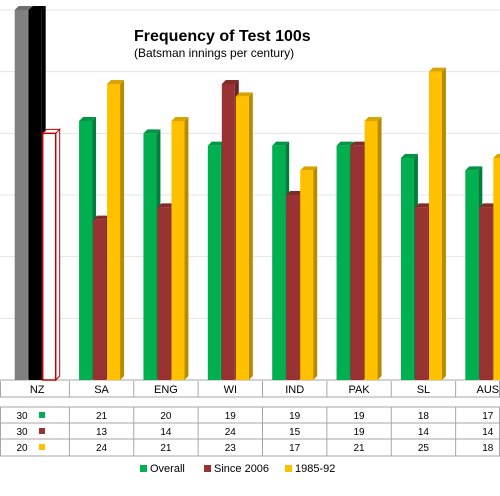 The image size is (500, 496). I want to click on category-label: SA, so click(101, 390).